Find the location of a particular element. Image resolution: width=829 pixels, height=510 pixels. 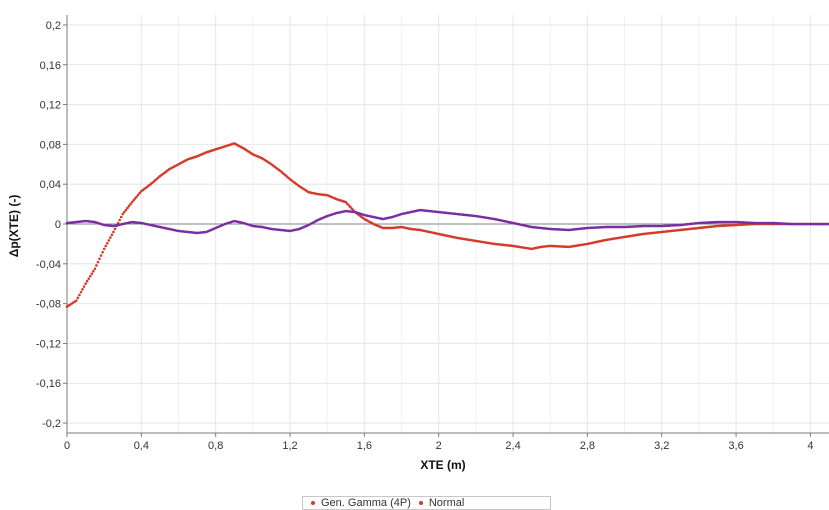

y-tick-label-8: -0,12 is located at coordinates (48, 344).